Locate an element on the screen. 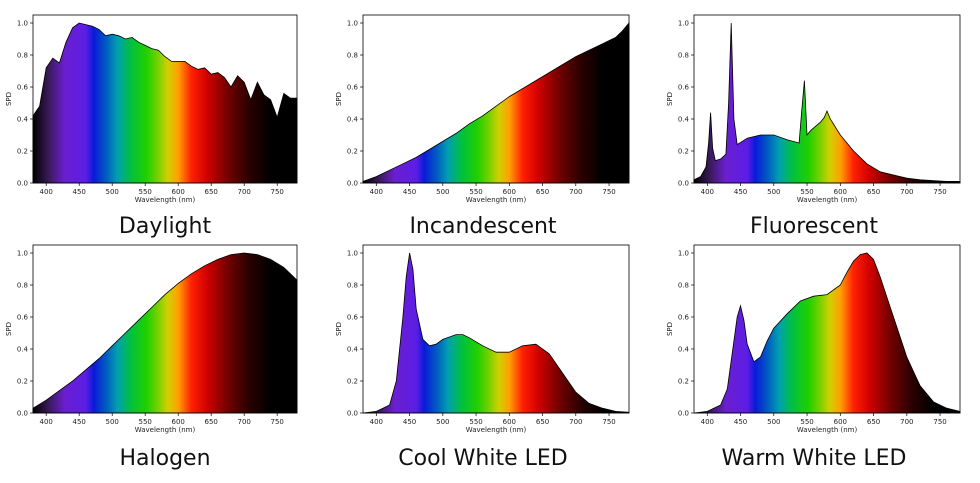  panel-title: Cool White LED is located at coordinates (482, 458).